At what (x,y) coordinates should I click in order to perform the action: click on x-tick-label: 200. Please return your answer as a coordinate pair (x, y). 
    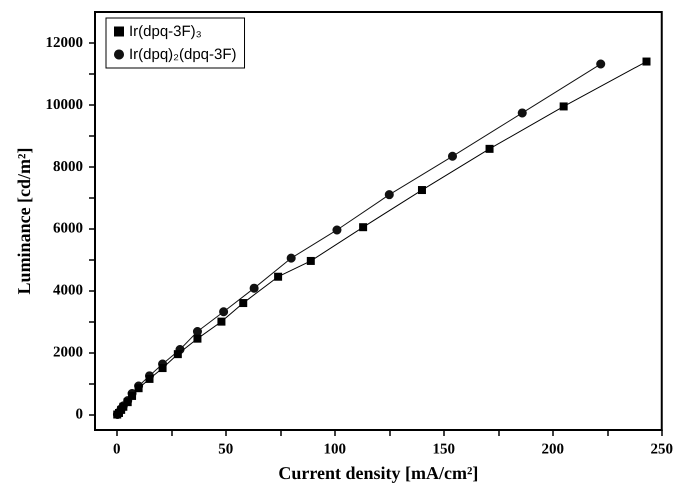
    Looking at the image, I should click on (553, 450).